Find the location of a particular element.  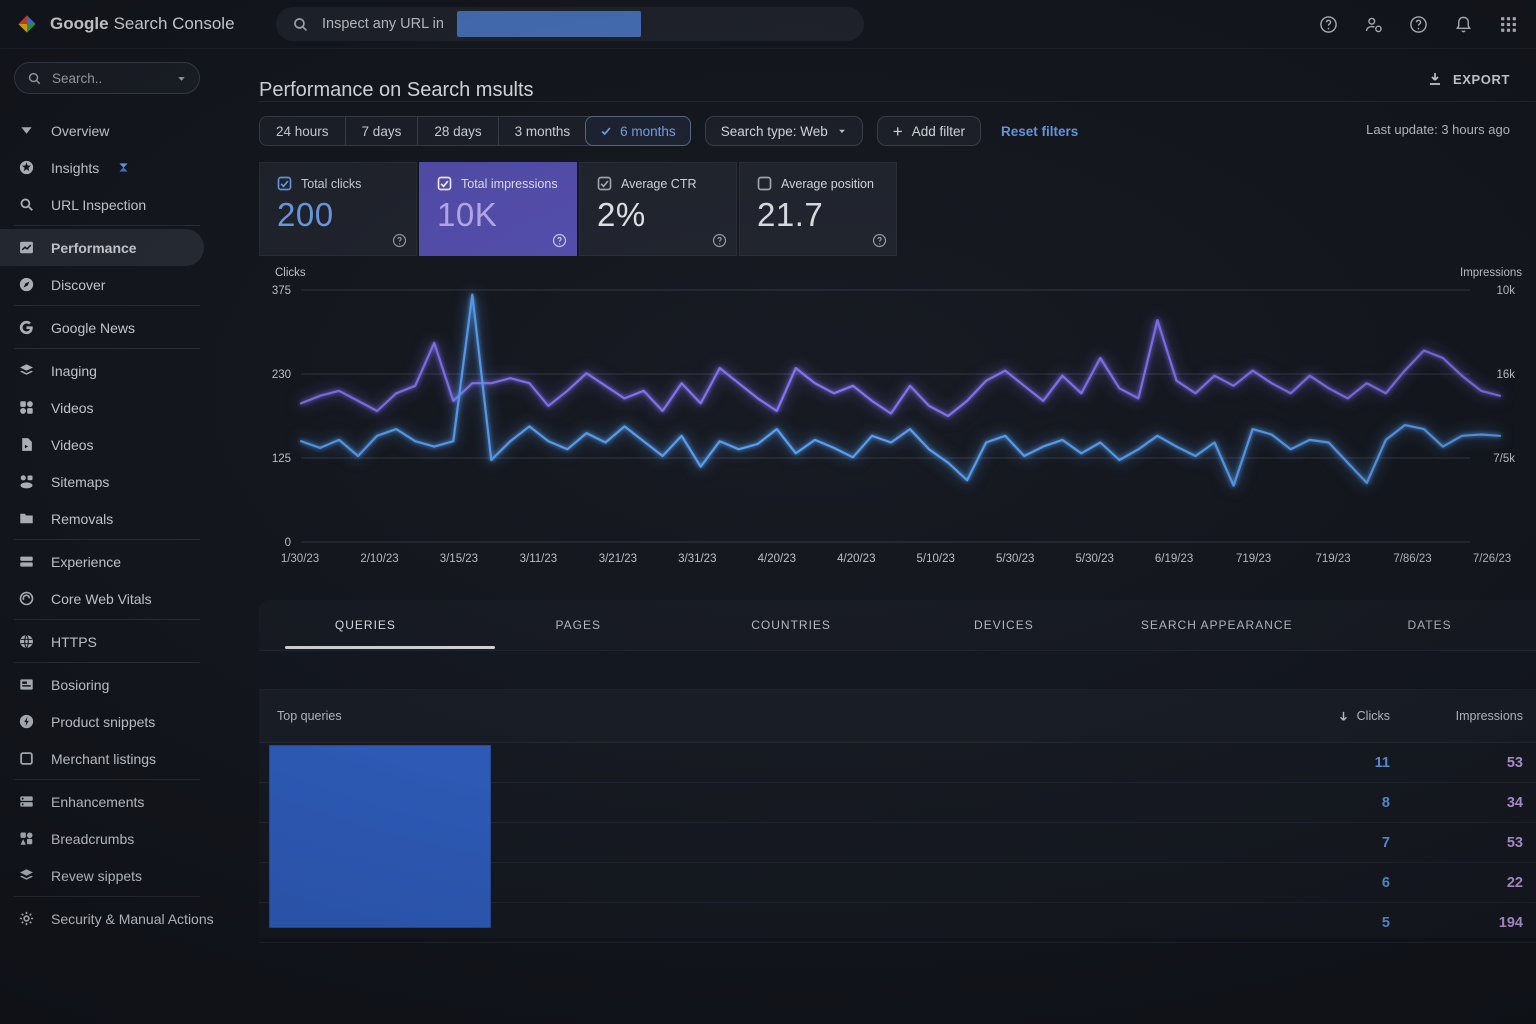

sidebar-divider is located at coordinates (107, 305).